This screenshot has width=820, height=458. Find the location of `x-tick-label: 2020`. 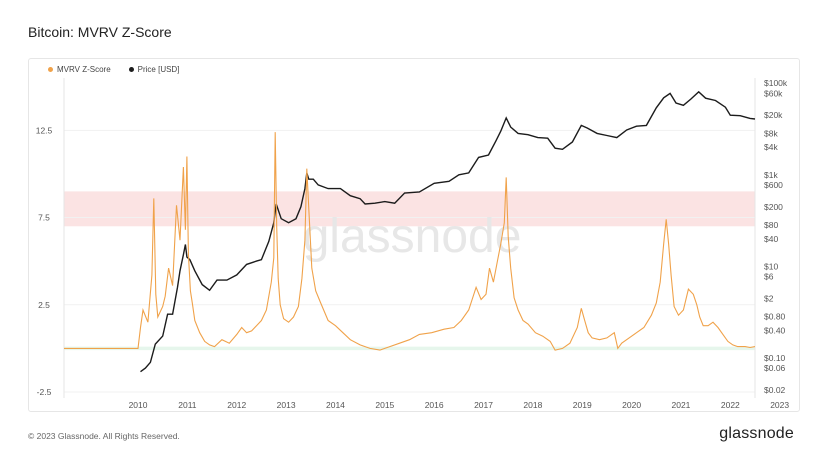

x-tick-label: 2020 is located at coordinates (631, 405).